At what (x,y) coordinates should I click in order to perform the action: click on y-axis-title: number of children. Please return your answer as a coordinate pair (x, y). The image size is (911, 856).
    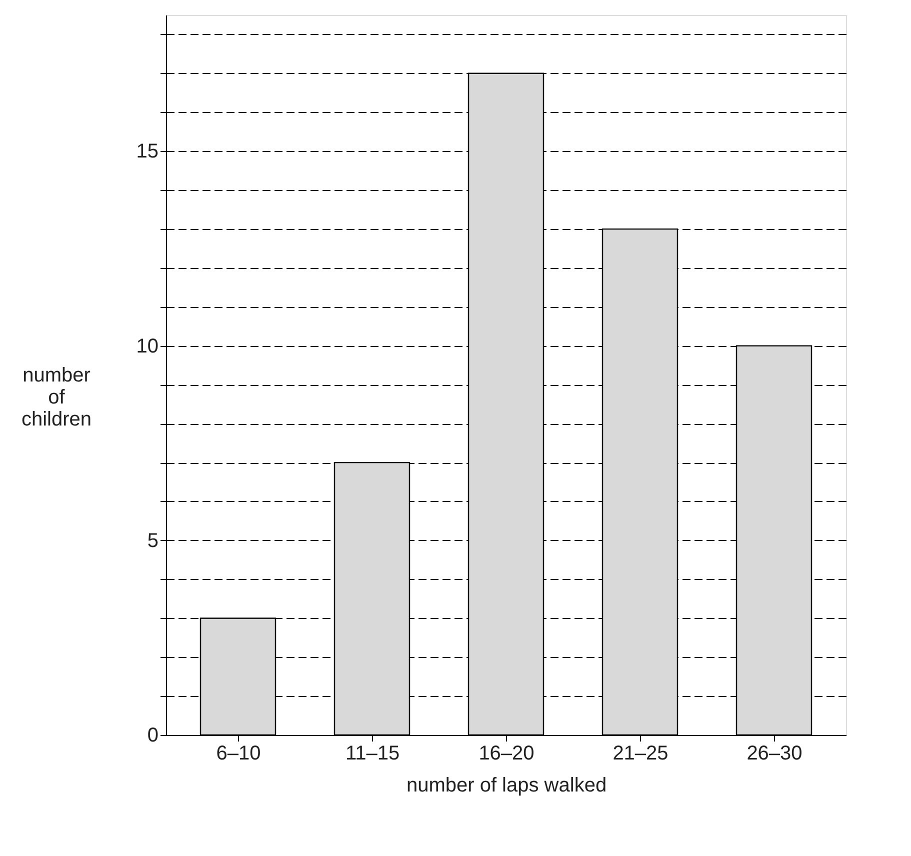
    Looking at the image, I should click on (56, 397).